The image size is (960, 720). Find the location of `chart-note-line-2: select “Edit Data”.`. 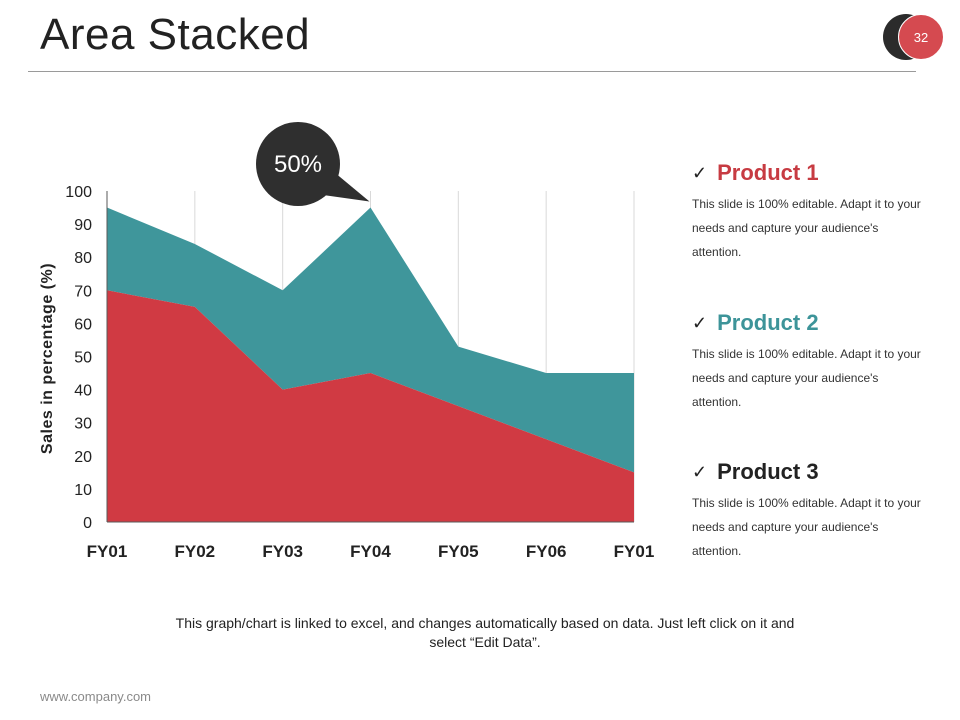

chart-note-line-2: select “Edit Data”. is located at coordinates (485, 642).